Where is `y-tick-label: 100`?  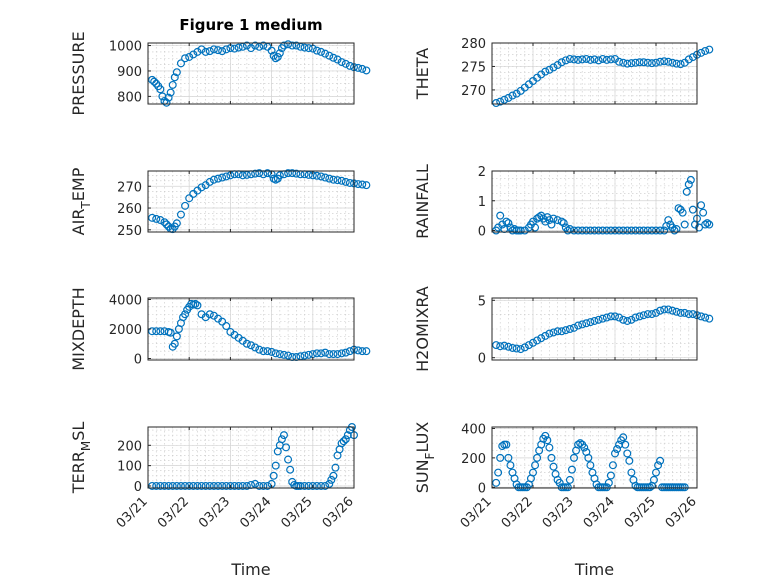 y-tick-label: 100 is located at coordinates (129, 467).